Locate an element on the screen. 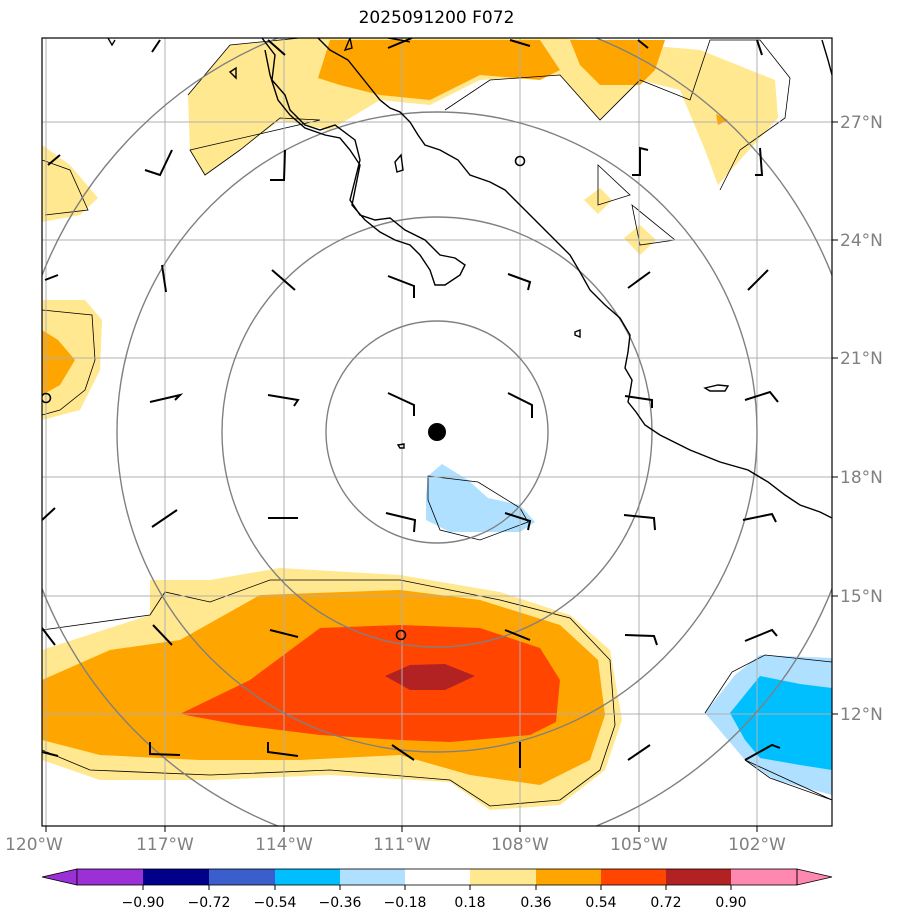  colorbar-tick-label: 0.18 is located at coordinates (469, 903).